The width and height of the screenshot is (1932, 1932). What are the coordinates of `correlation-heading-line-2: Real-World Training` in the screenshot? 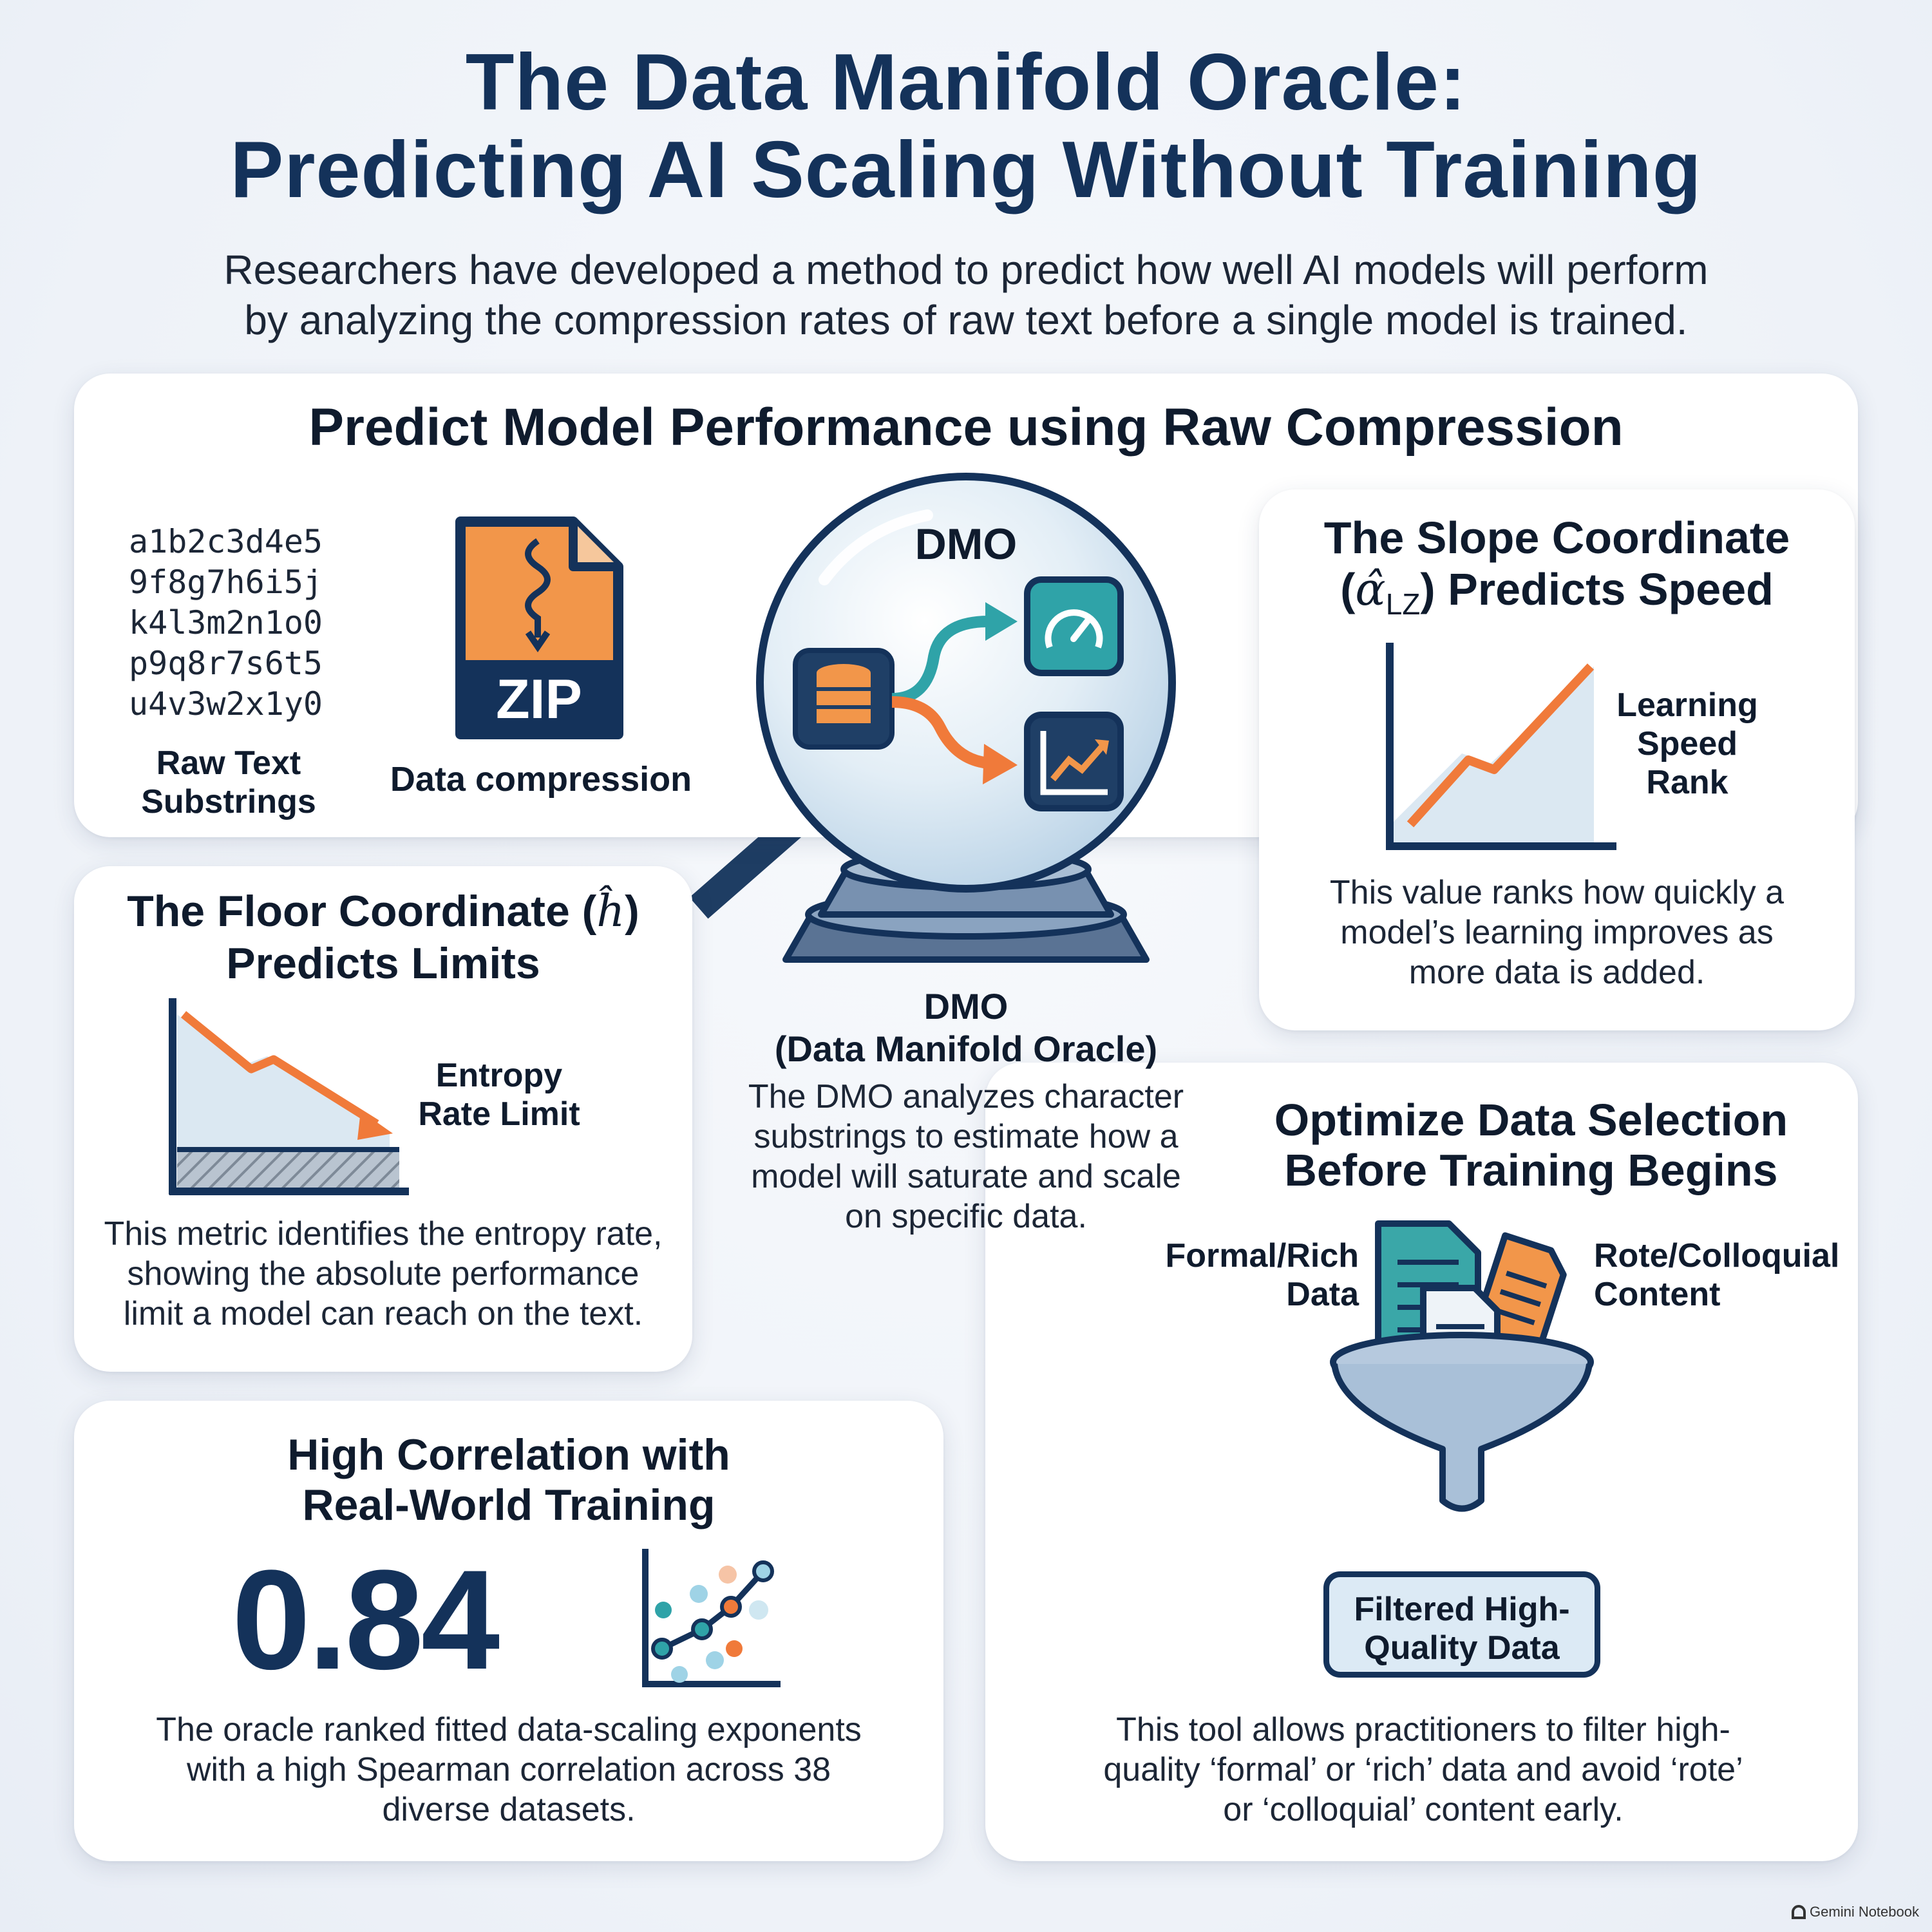 It's located at (509, 1506).